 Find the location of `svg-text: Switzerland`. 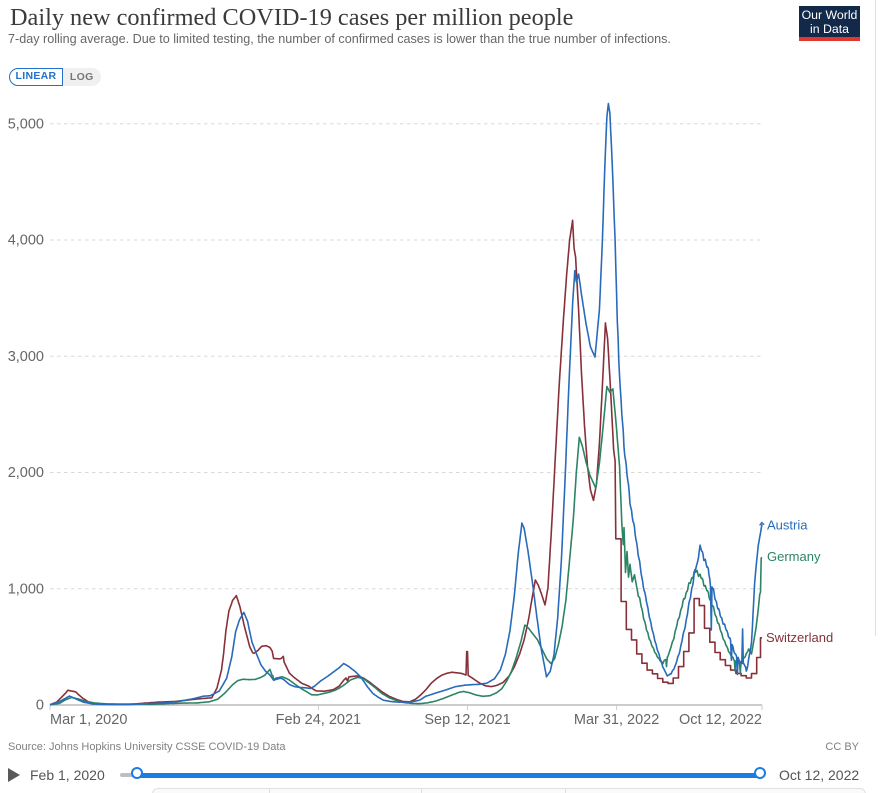

svg-text: Switzerland is located at coordinates (799, 637).